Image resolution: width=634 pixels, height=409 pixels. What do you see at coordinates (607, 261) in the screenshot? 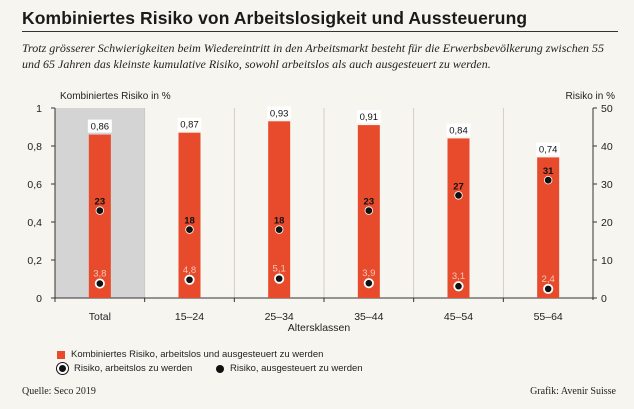
I see `y-right-tick-label: 10` at bounding box center [607, 261].